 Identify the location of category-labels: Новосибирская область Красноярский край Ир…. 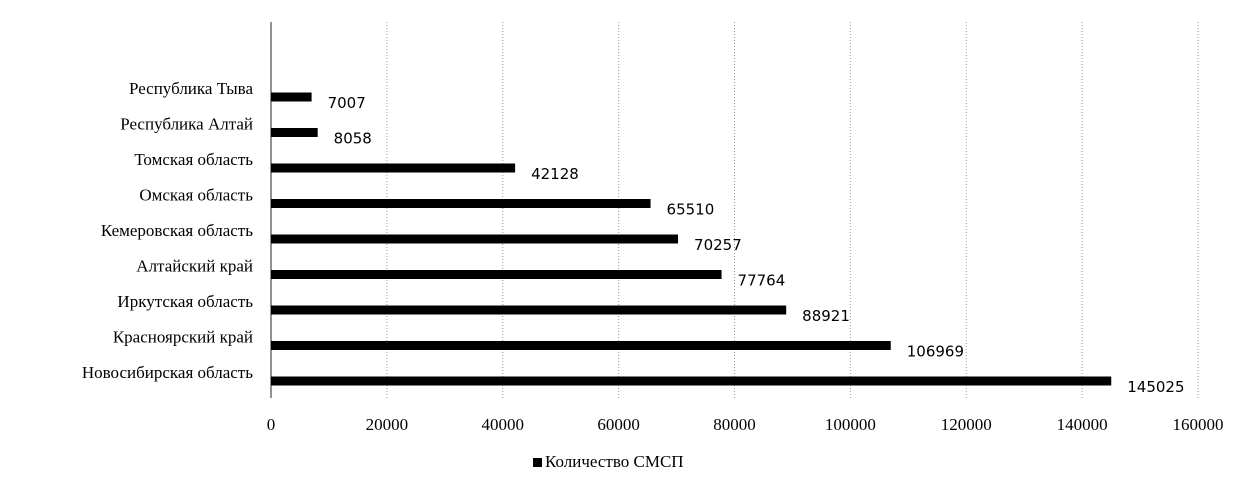
(168, 230).